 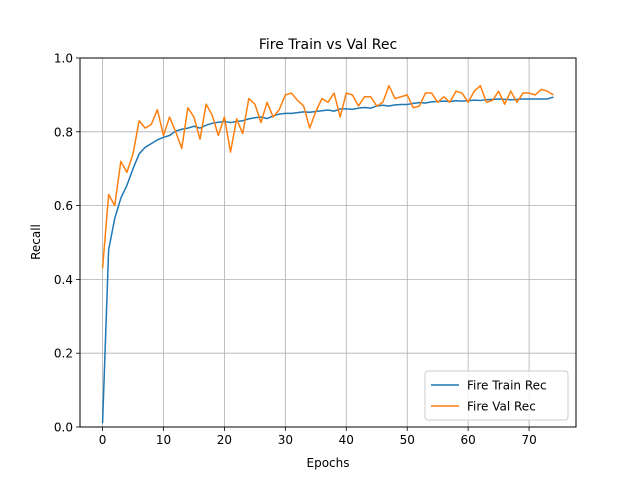 What do you see at coordinates (468, 440) in the screenshot?
I see `x-tick-label: 60` at bounding box center [468, 440].